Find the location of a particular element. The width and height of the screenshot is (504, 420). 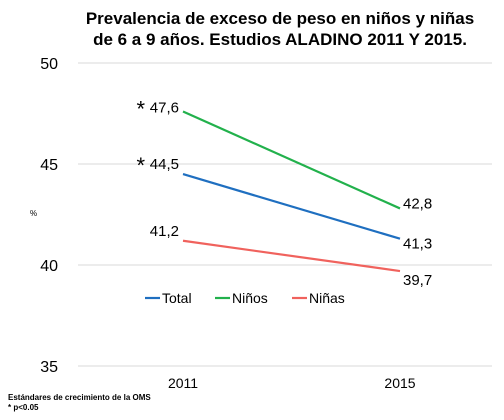

series-line-niños is located at coordinates (291, 160).